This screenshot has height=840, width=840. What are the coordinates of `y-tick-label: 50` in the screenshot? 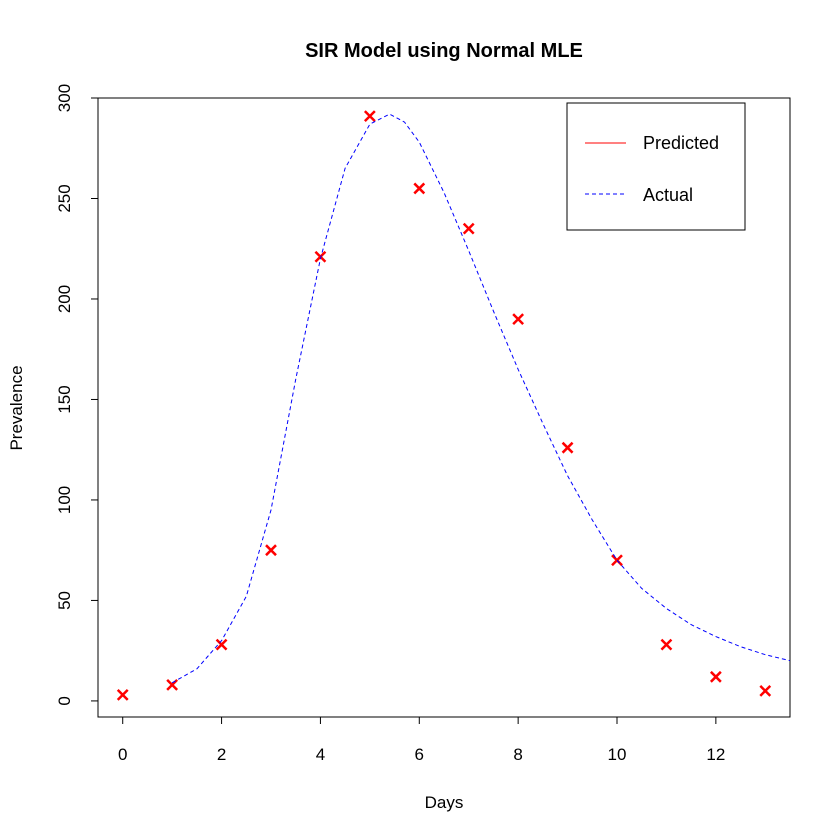 It's located at (64, 600).